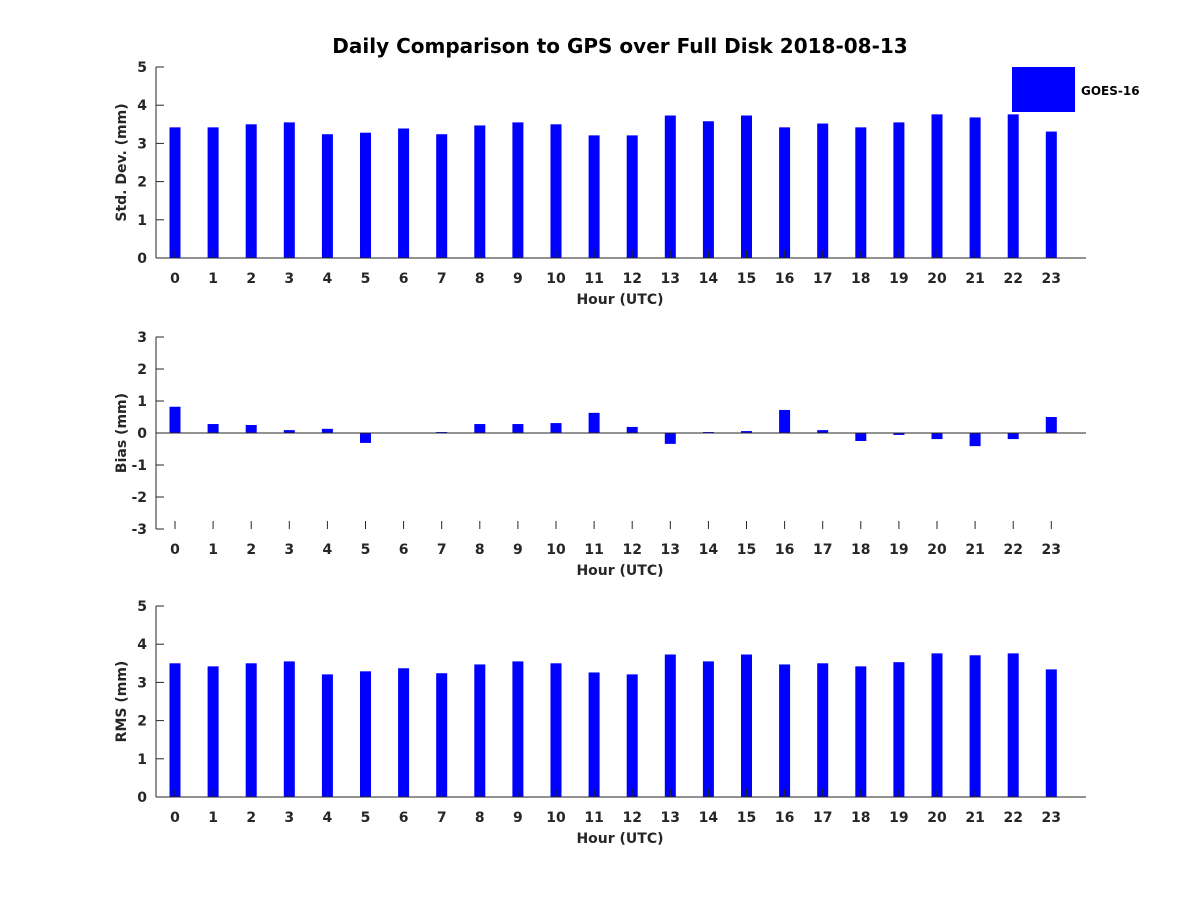  I want to click on rms-xtick-label: 0, so click(175, 818).